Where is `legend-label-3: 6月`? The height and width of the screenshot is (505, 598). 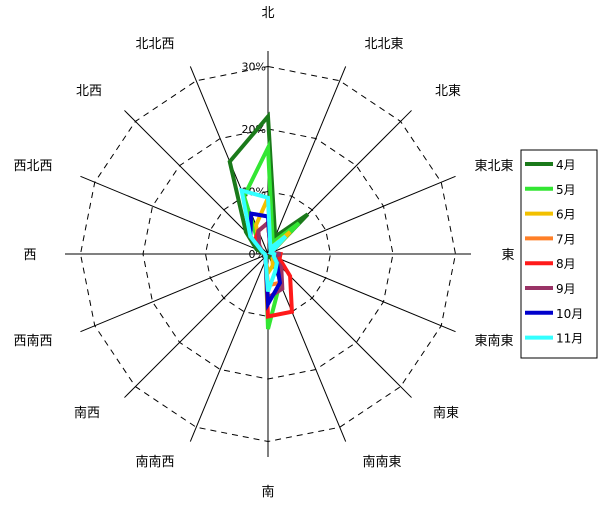
legend-label-3: 6月 is located at coordinates (566, 215).